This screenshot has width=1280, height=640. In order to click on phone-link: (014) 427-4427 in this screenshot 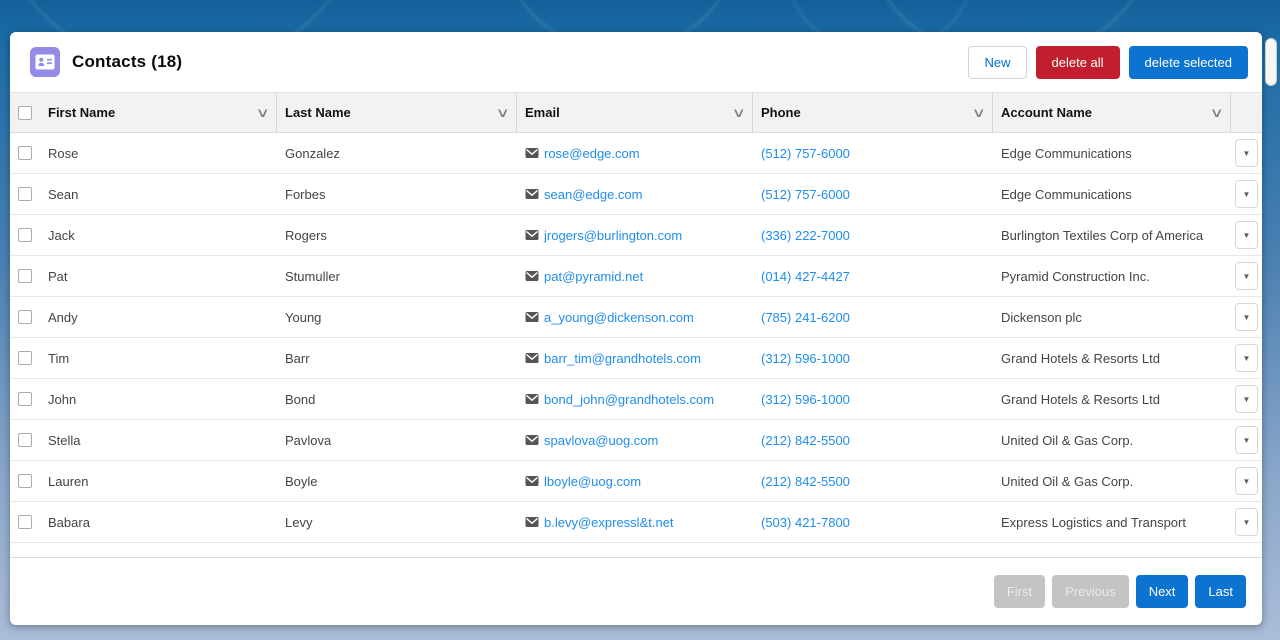, I will do `click(805, 276)`.